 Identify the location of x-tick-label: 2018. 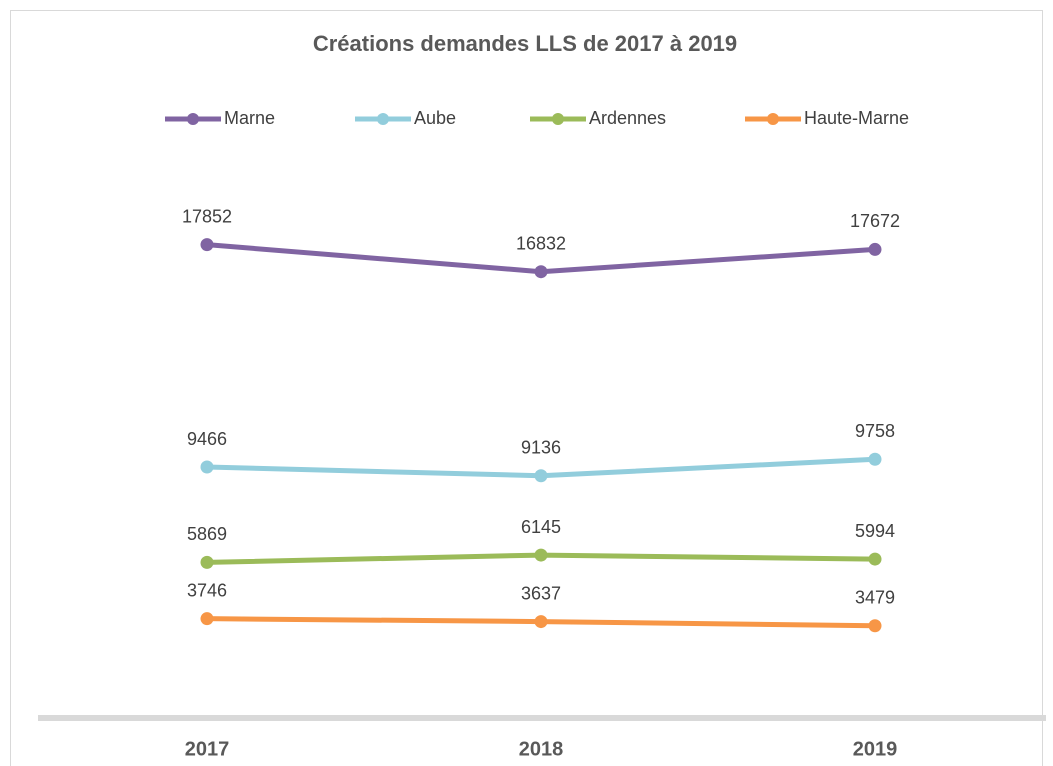
(541, 749).